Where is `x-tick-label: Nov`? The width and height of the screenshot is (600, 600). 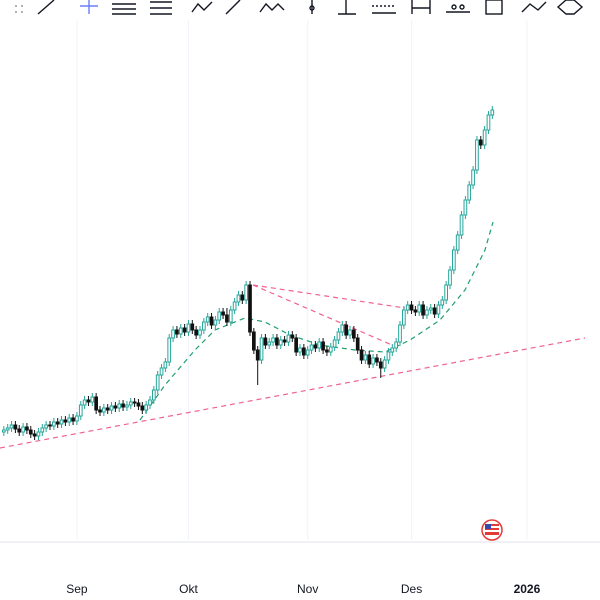
x-tick-label: Nov is located at coordinates (307, 589).